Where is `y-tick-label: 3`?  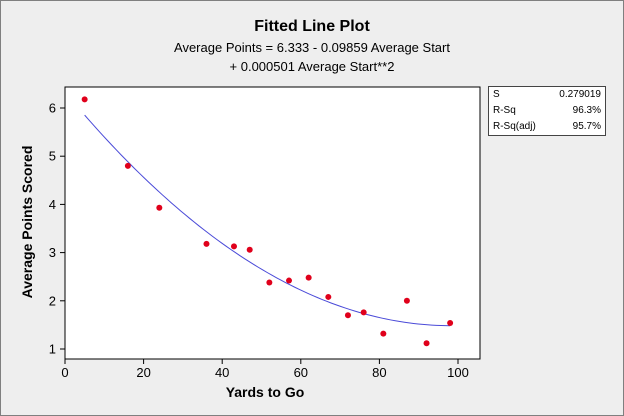
y-tick-label: 3 is located at coordinates (52, 252).